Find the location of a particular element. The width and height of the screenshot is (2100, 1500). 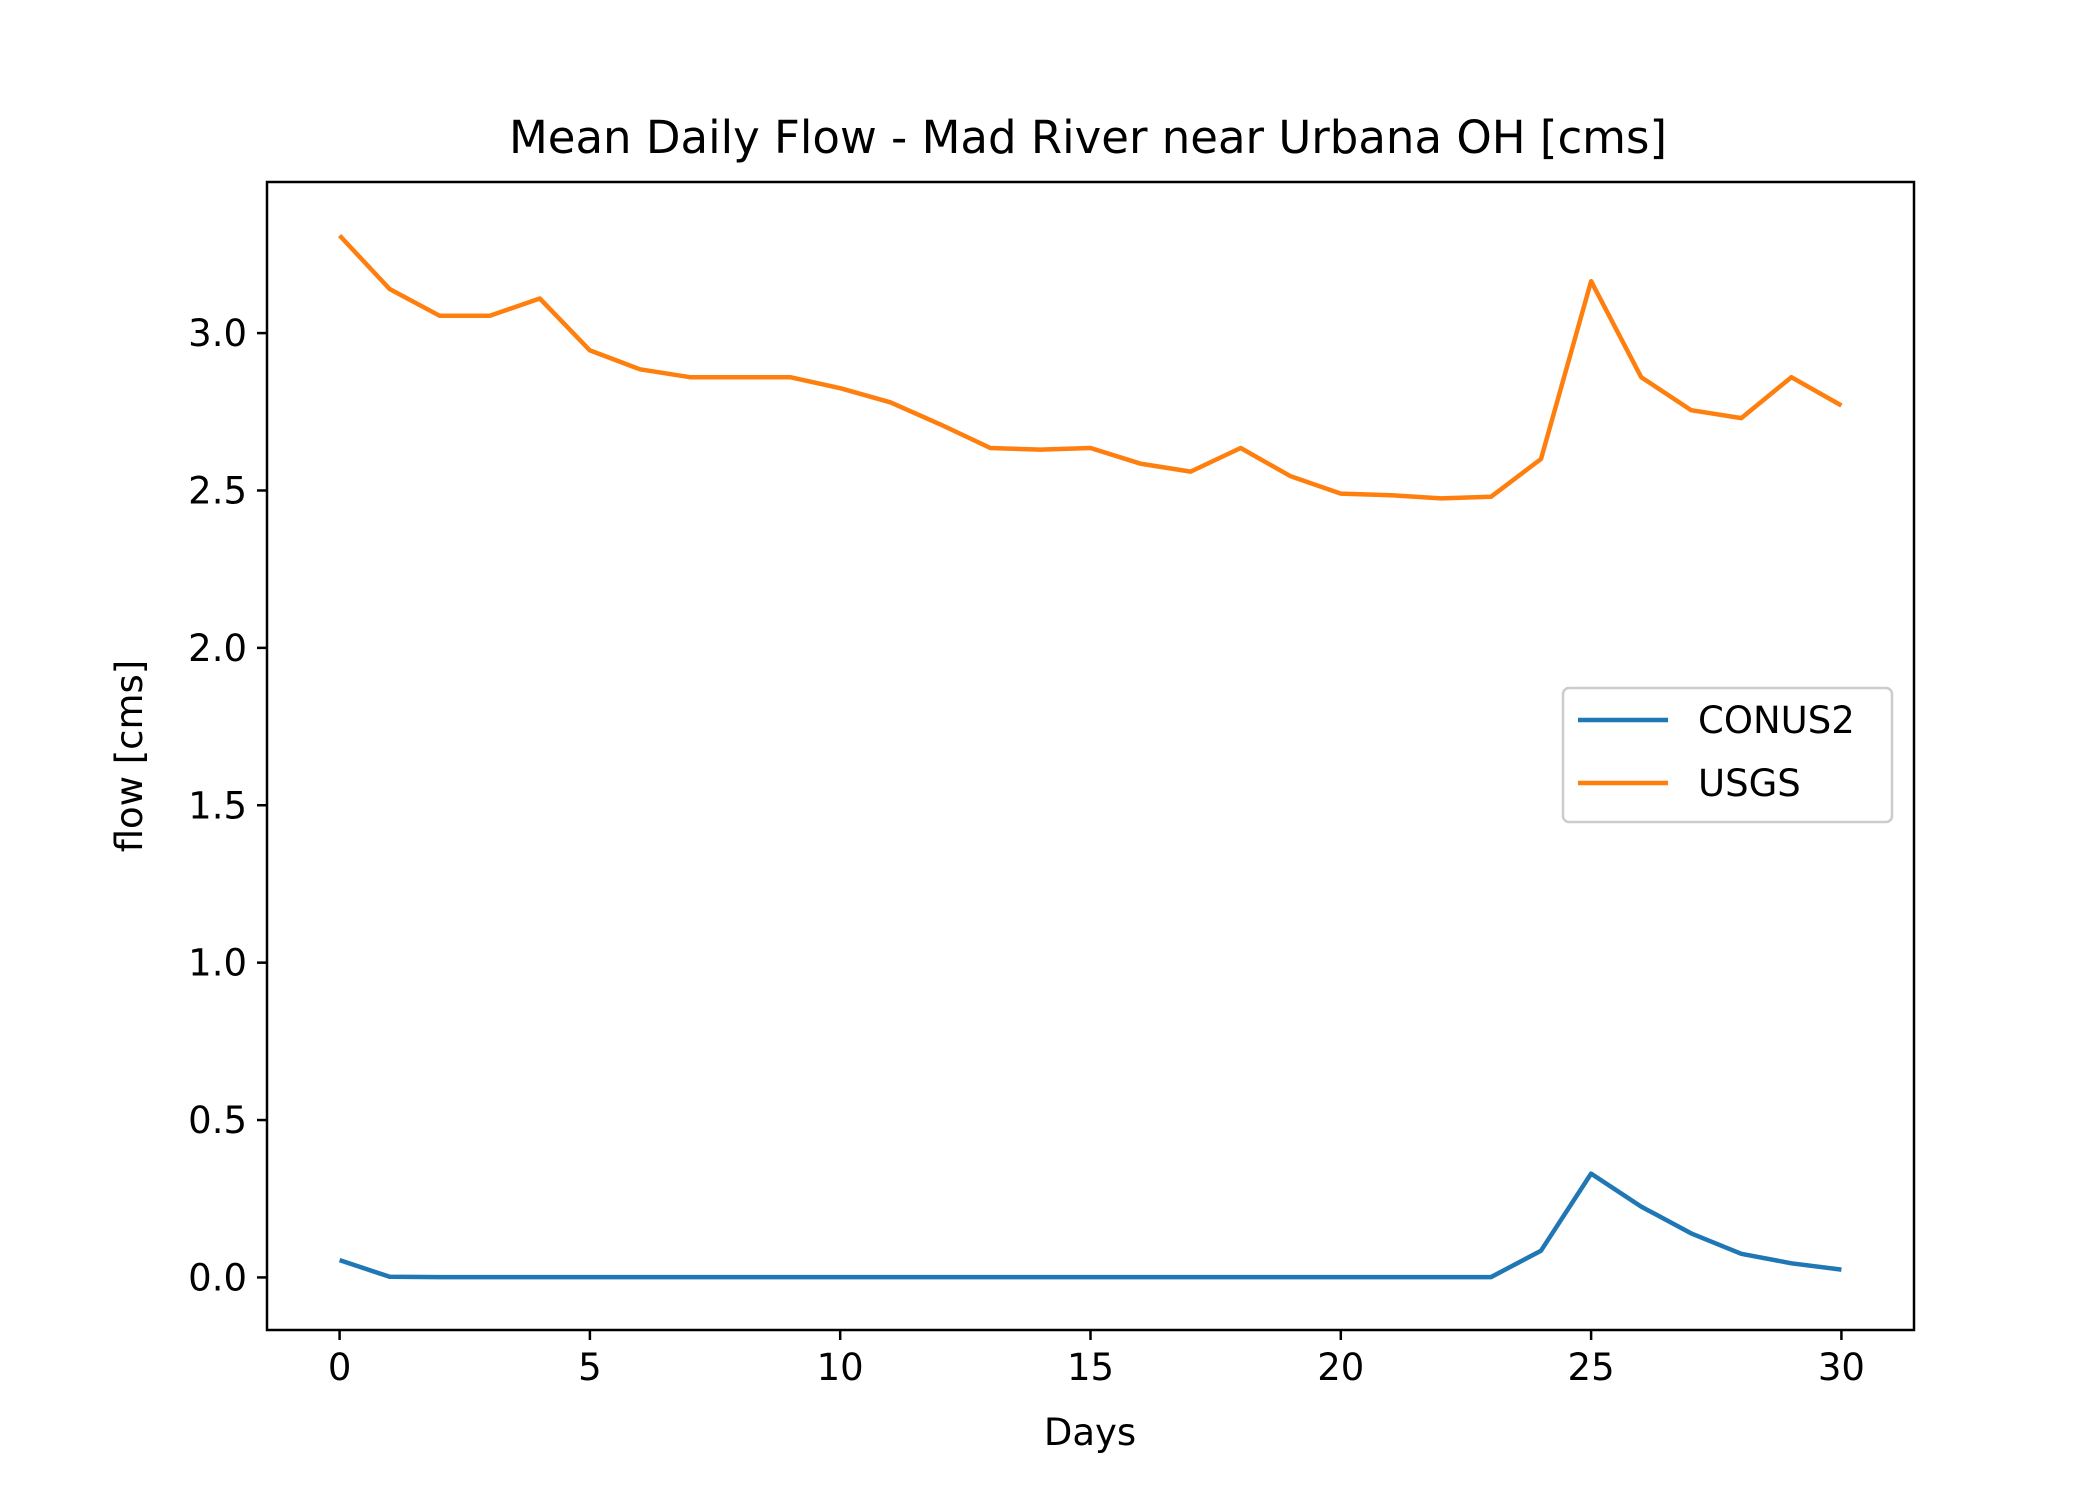

legend-label-conus2: CONUS2 is located at coordinates (1776, 720).